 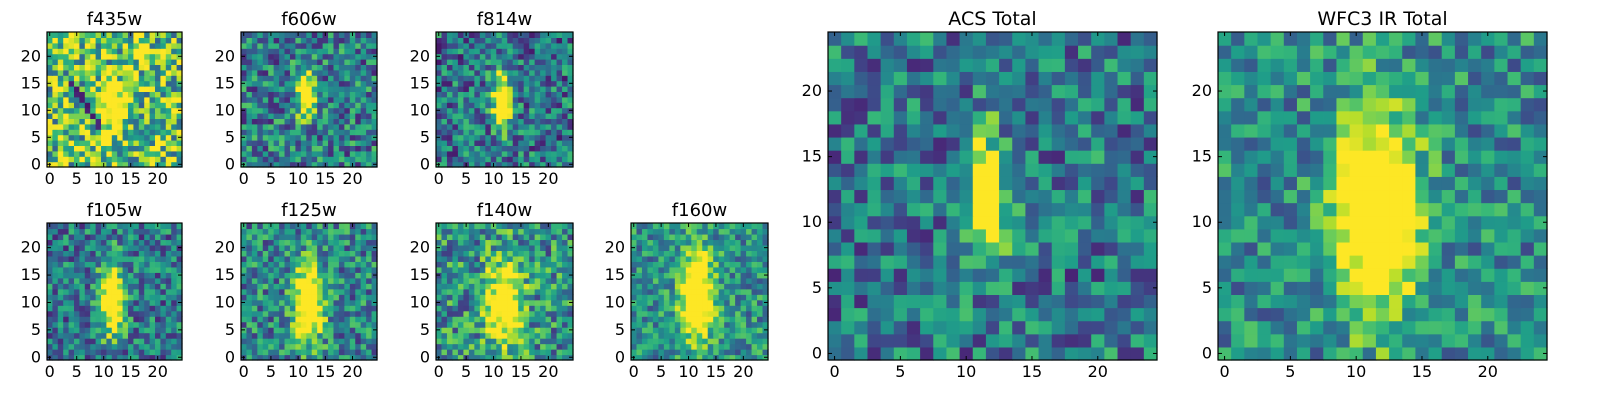 What do you see at coordinates (131, 178) in the screenshot?
I see `x-tick-label: 15` at bounding box center [131, 178].